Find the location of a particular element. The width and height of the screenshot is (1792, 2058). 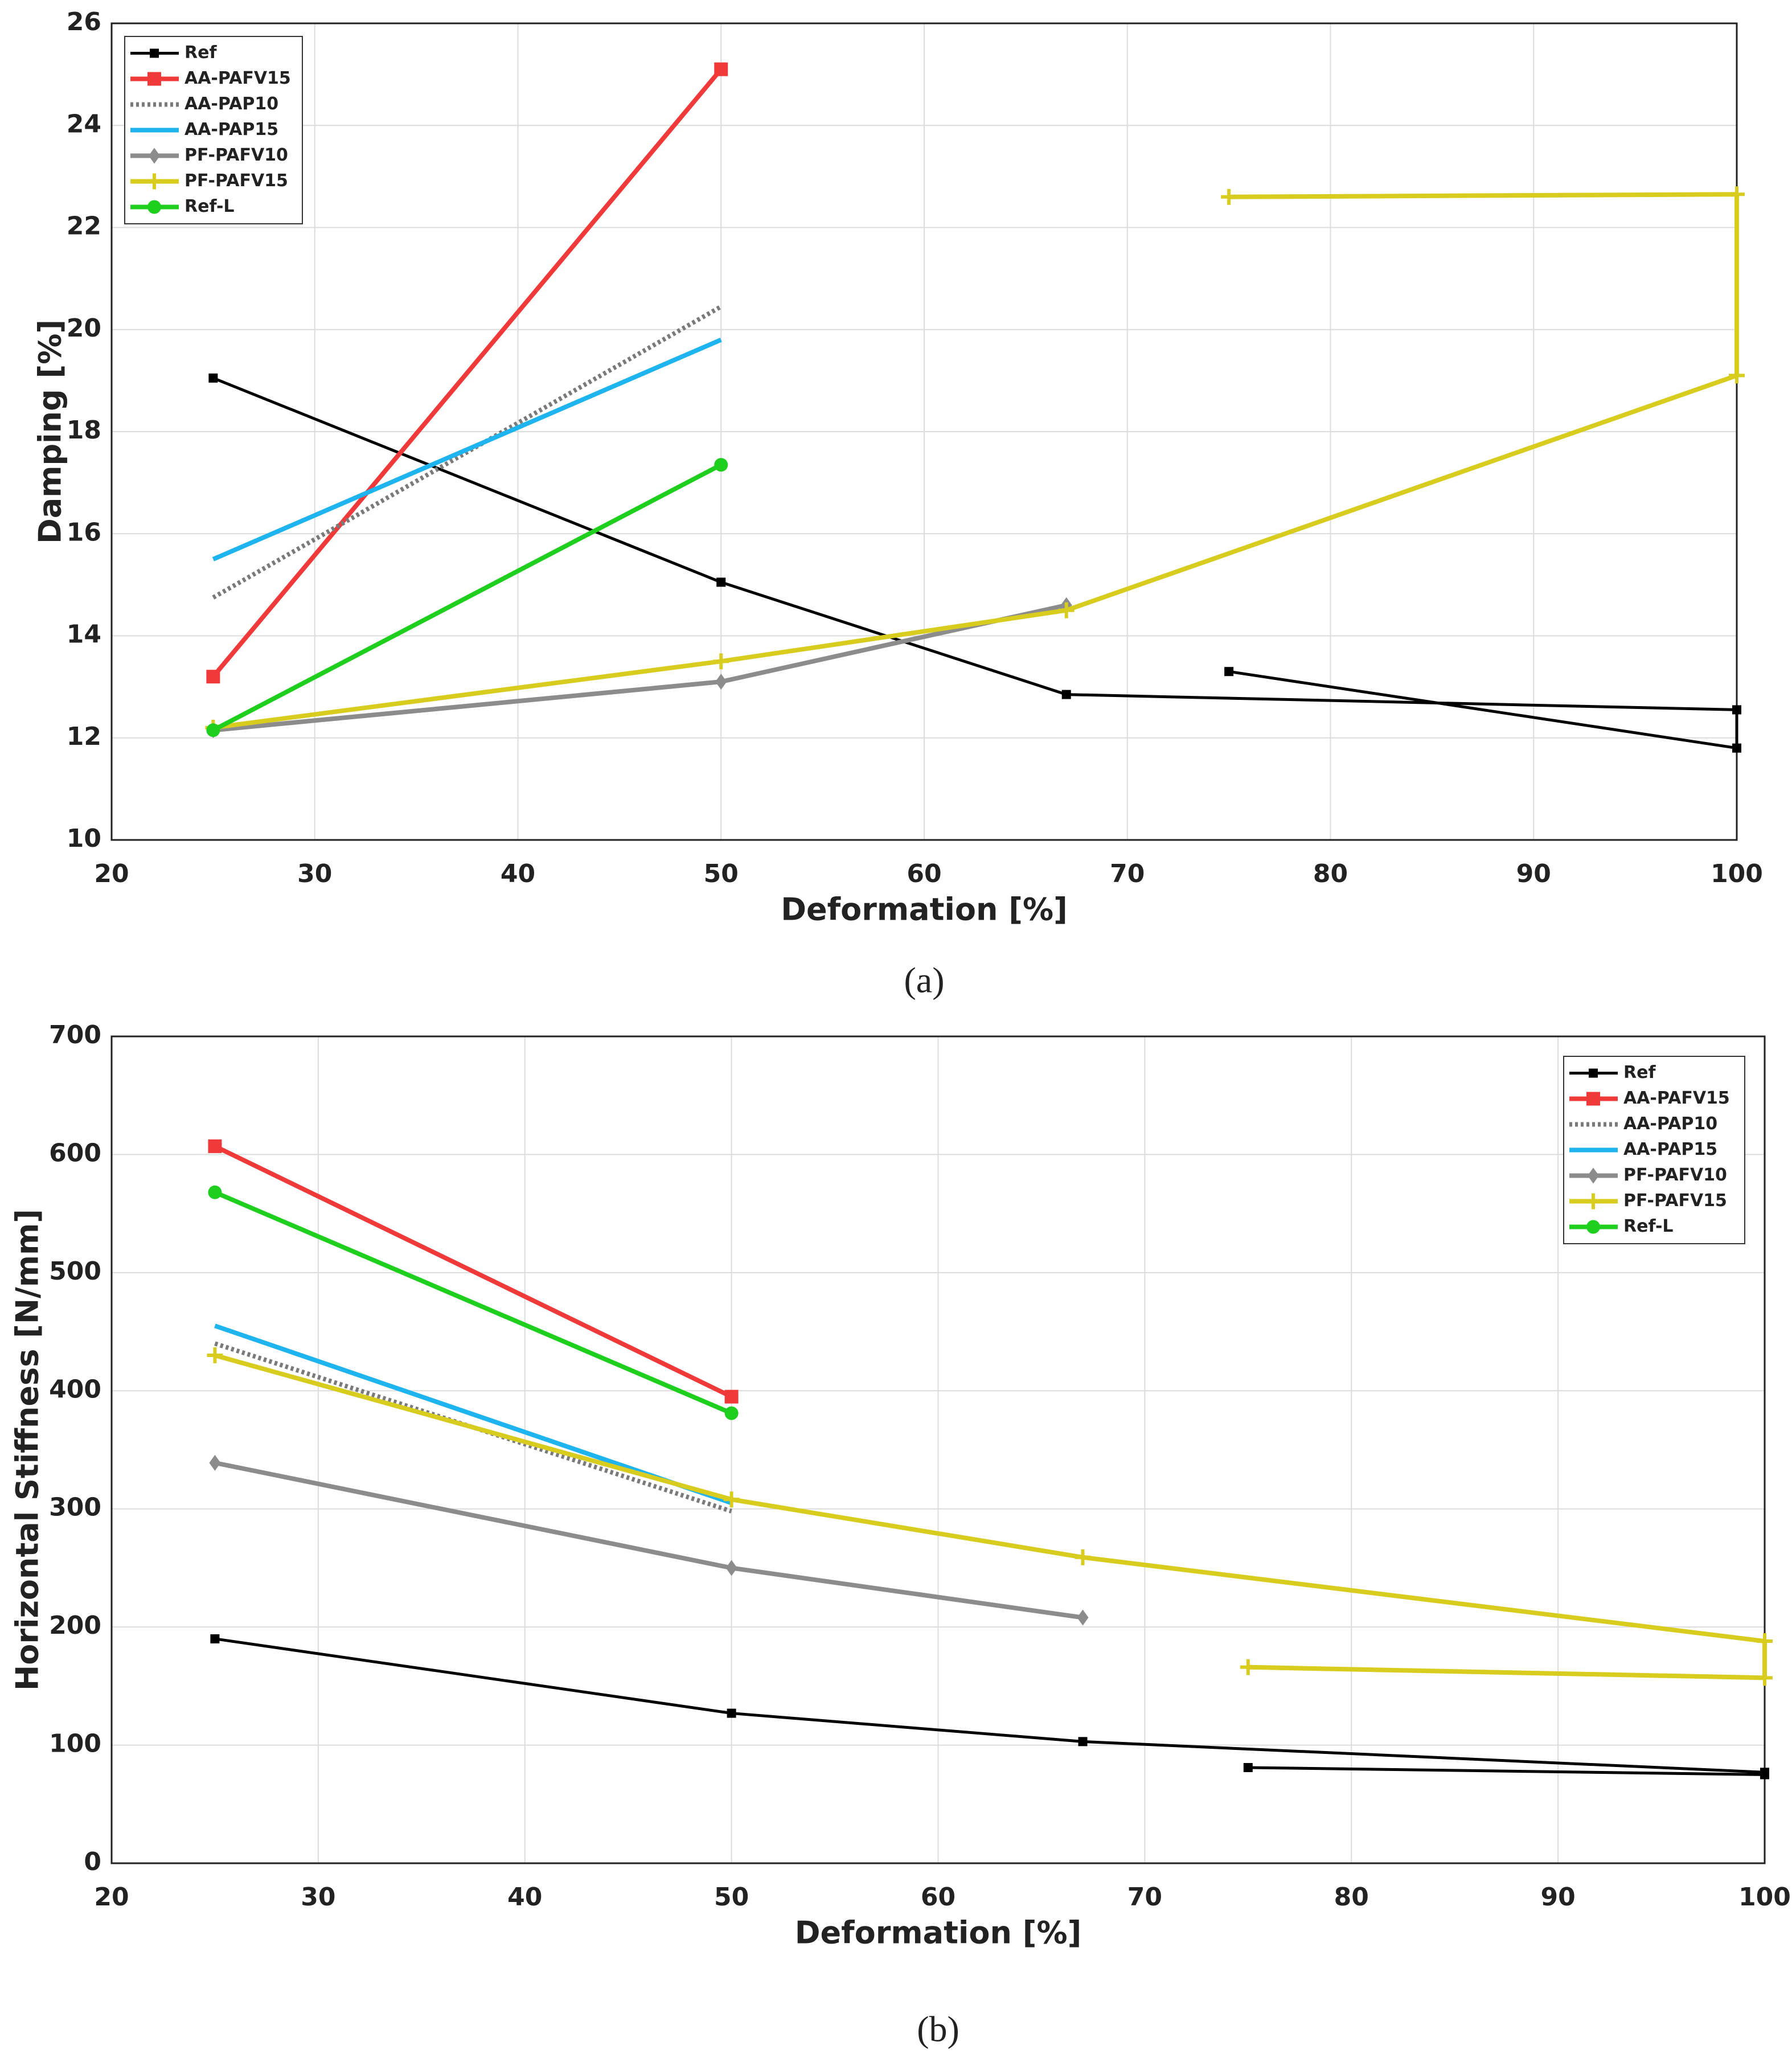

caption: (b) is located at coordinates (938, 2029).